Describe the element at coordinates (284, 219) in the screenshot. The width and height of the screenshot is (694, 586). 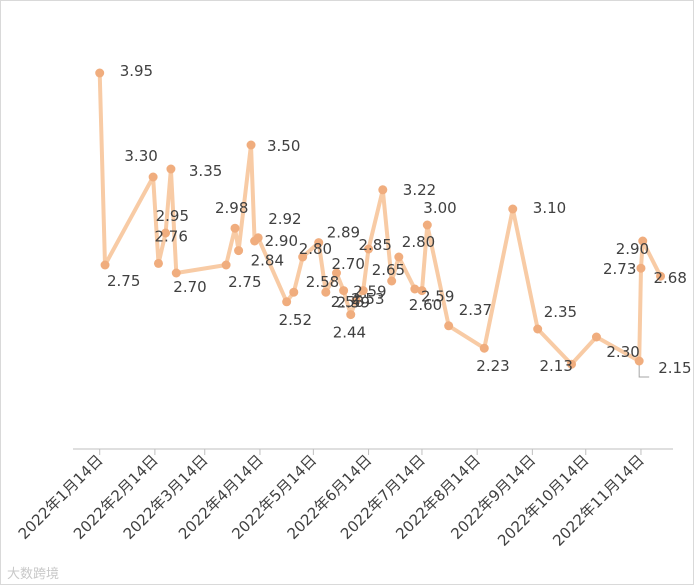
I see `data-label: 2.92` at that location.